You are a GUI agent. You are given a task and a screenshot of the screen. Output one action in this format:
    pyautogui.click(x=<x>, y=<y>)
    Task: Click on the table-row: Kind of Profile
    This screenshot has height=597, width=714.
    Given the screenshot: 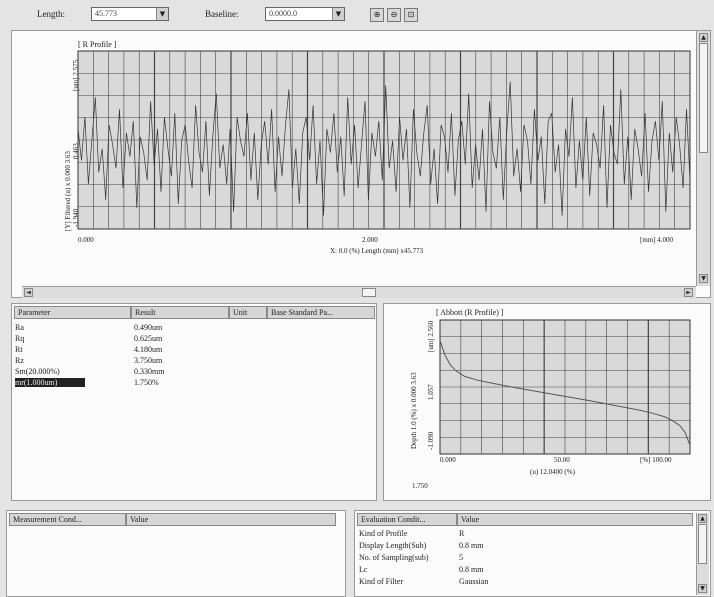 What is the action you would take?
    pyautogui.click(x=383, y=533)
    